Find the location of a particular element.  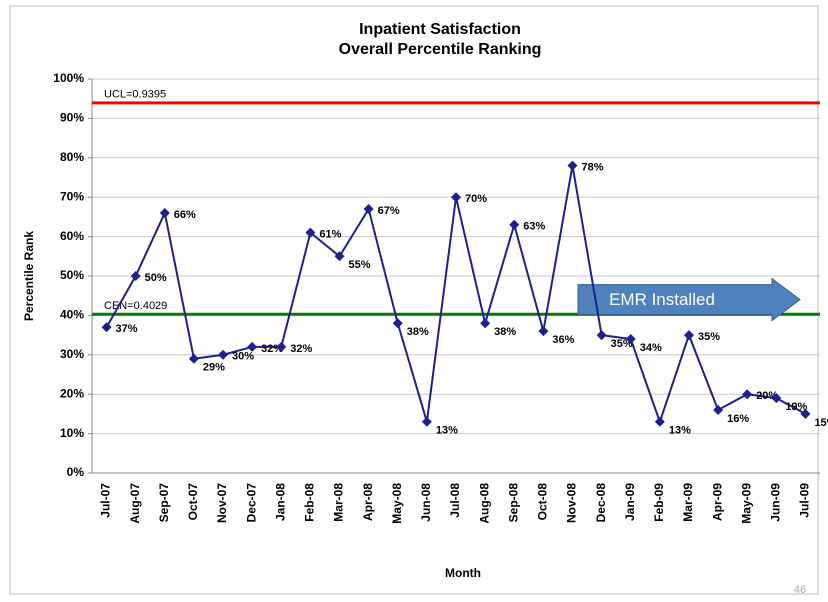

x-tick-label: Aug-08 is located at coordinates (484, 503).